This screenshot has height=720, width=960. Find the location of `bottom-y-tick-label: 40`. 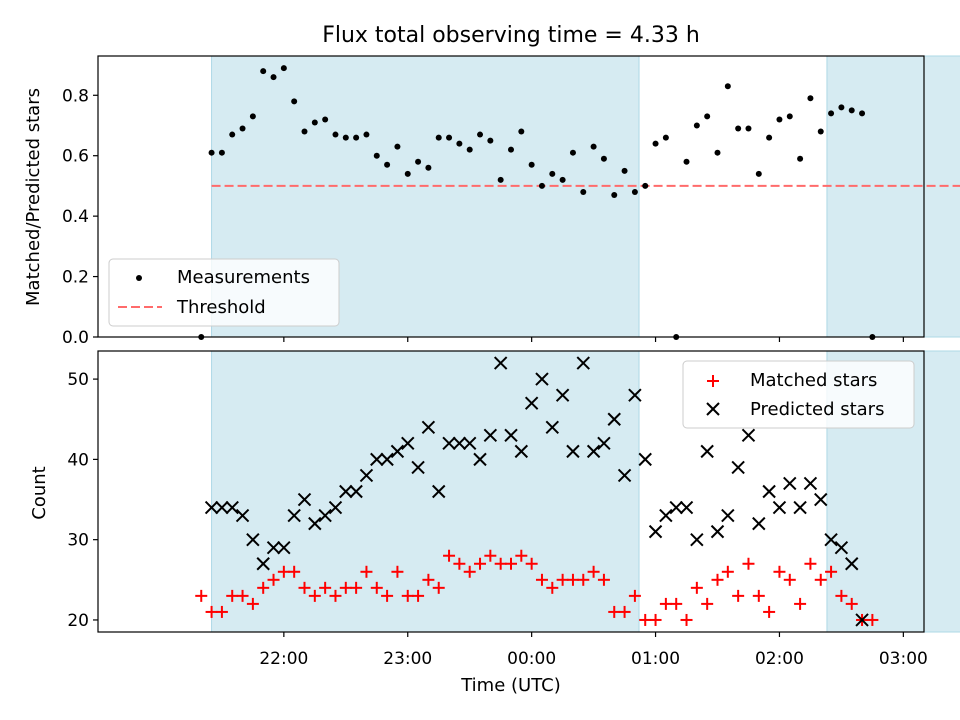

bottom-y-tick-label: 40 is located at coordinates (78, 460).